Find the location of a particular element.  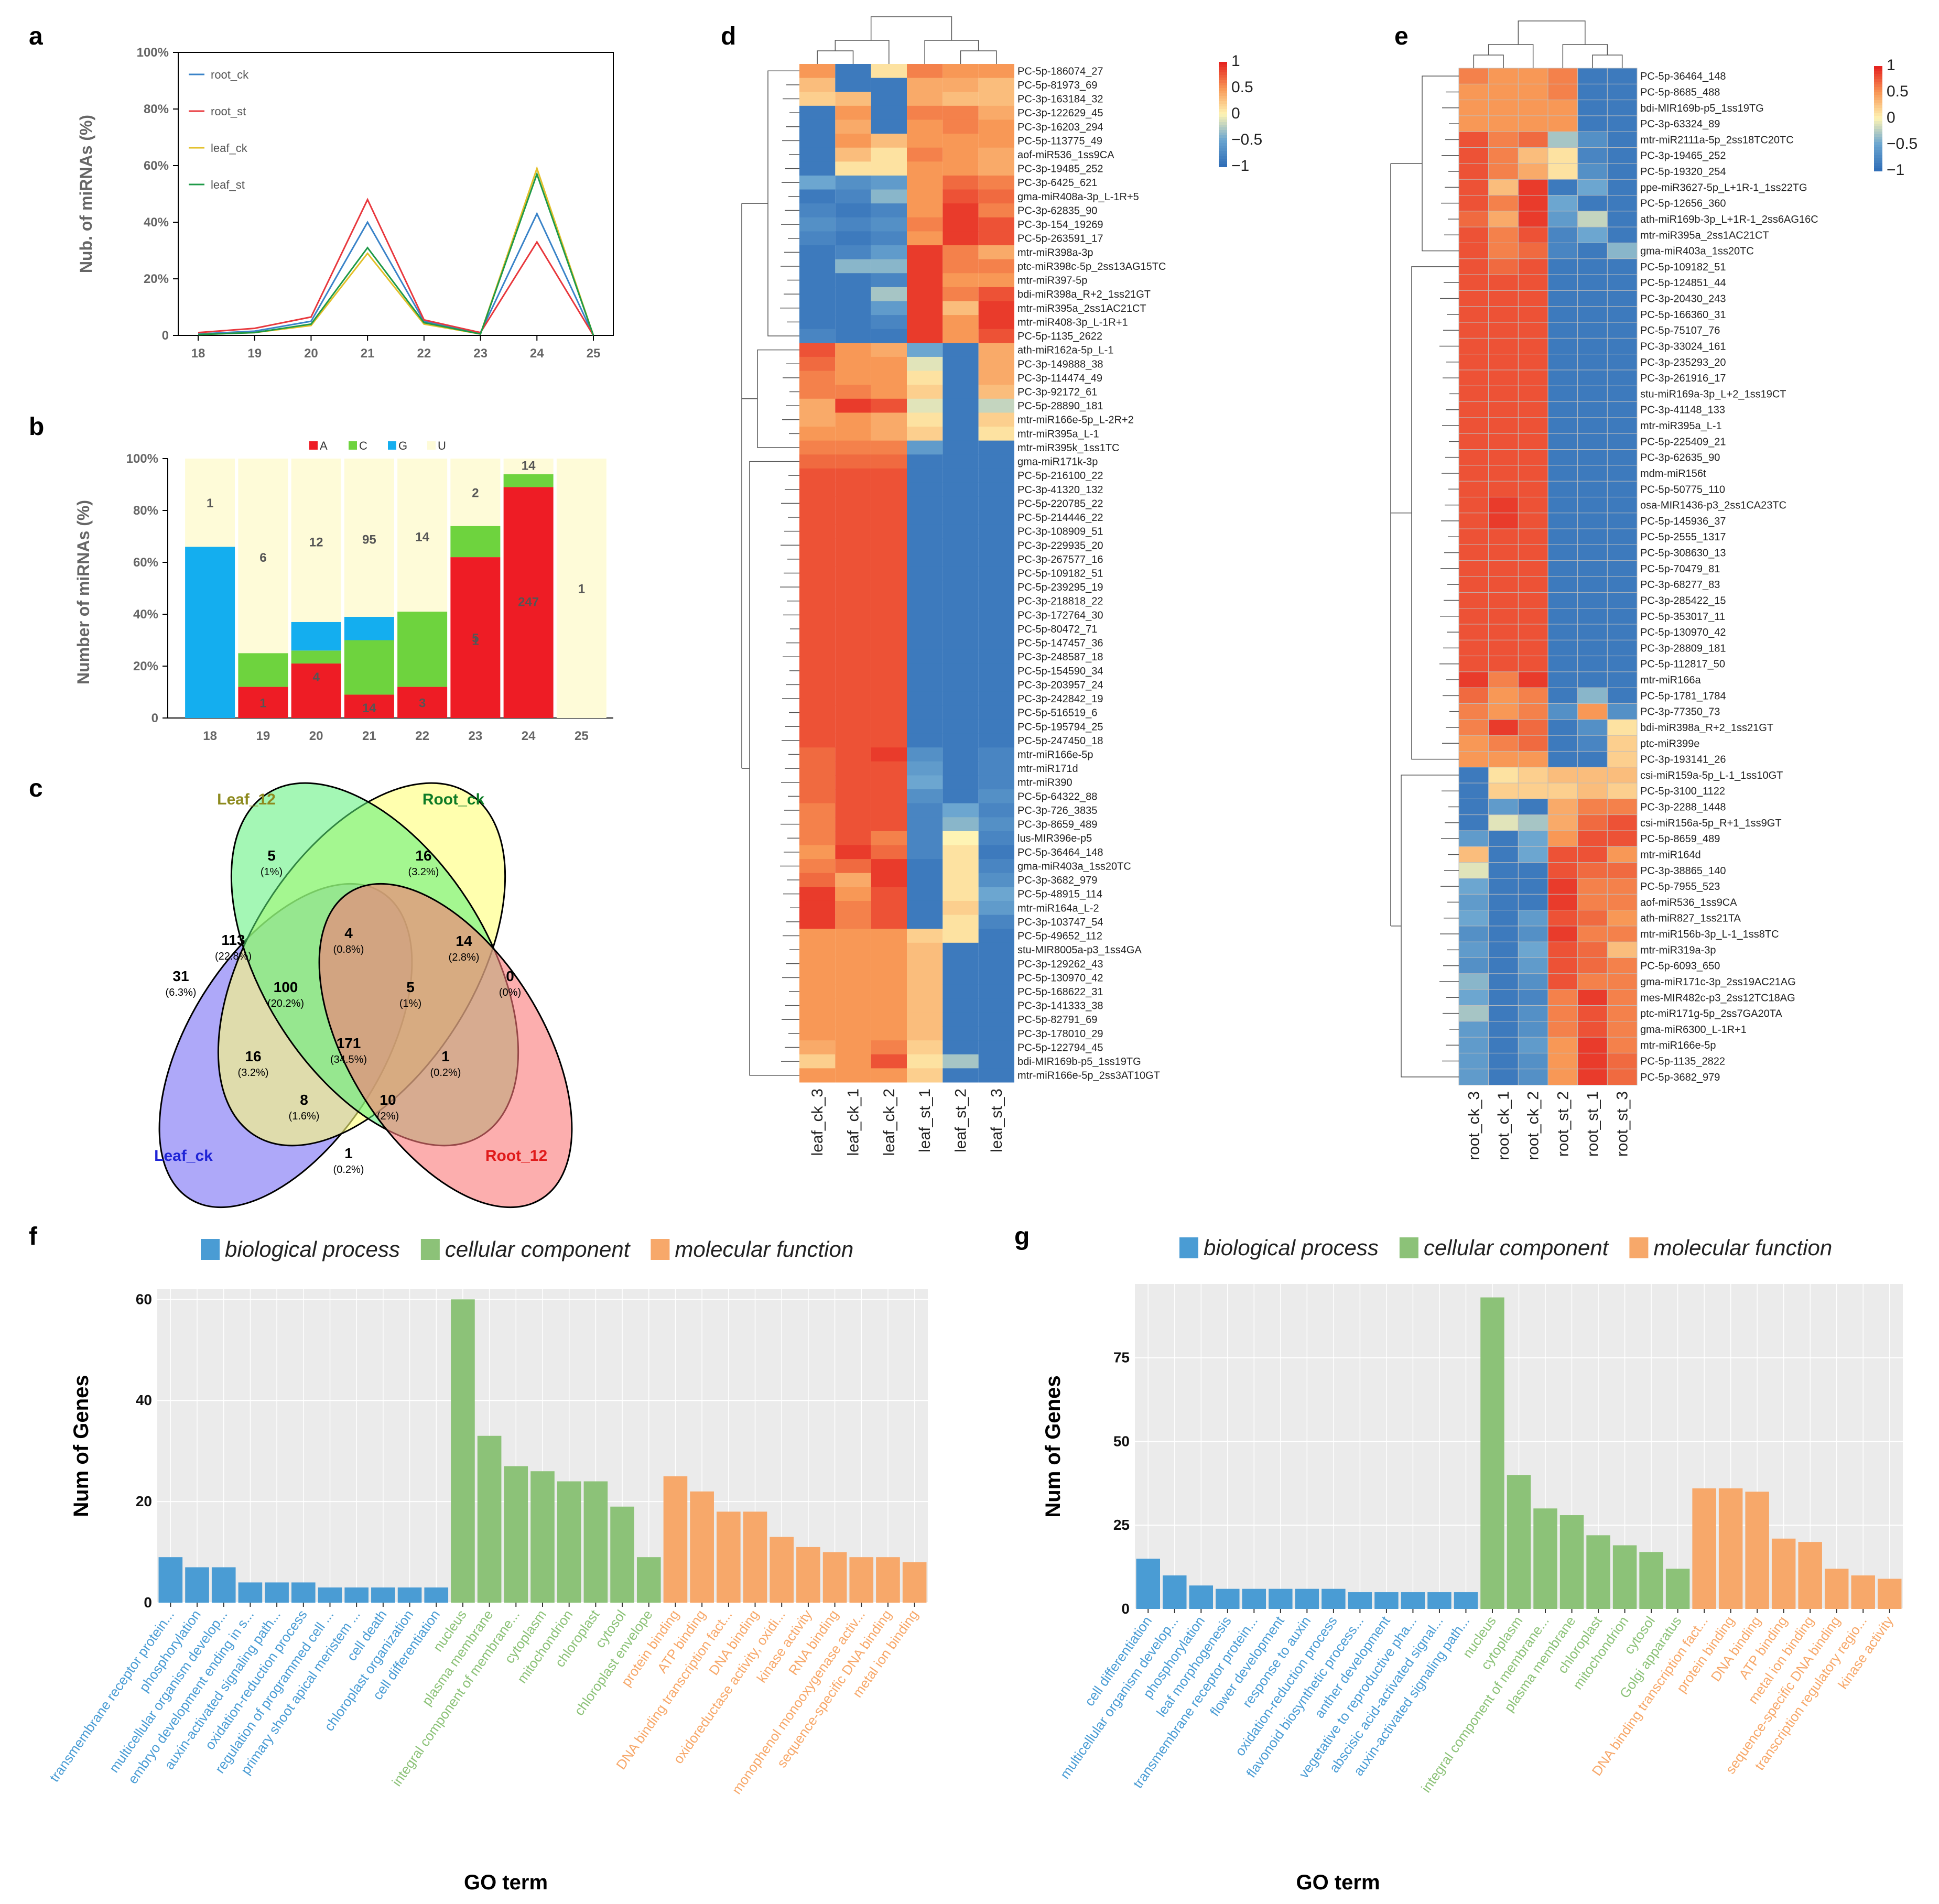

panel-c-region-percent: (2.8%) is located at coordinates (464, 958).